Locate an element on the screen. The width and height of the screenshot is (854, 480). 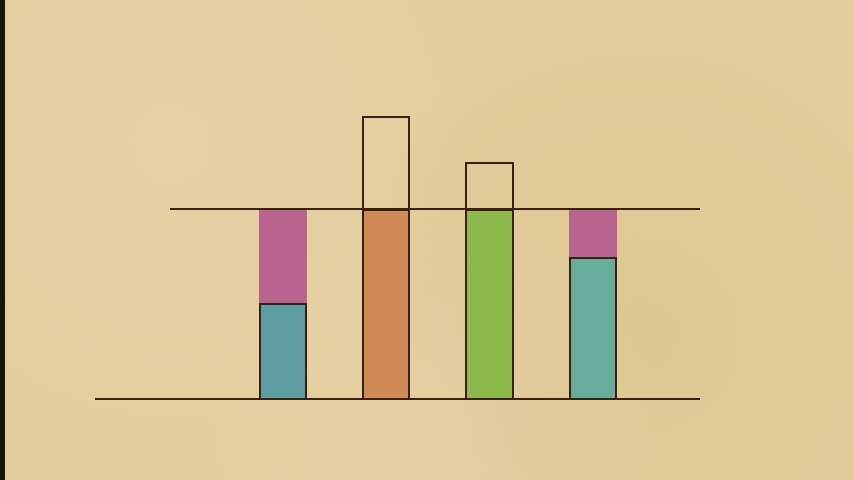
bar-4-pink-segment is located at coordinates (593, 235).